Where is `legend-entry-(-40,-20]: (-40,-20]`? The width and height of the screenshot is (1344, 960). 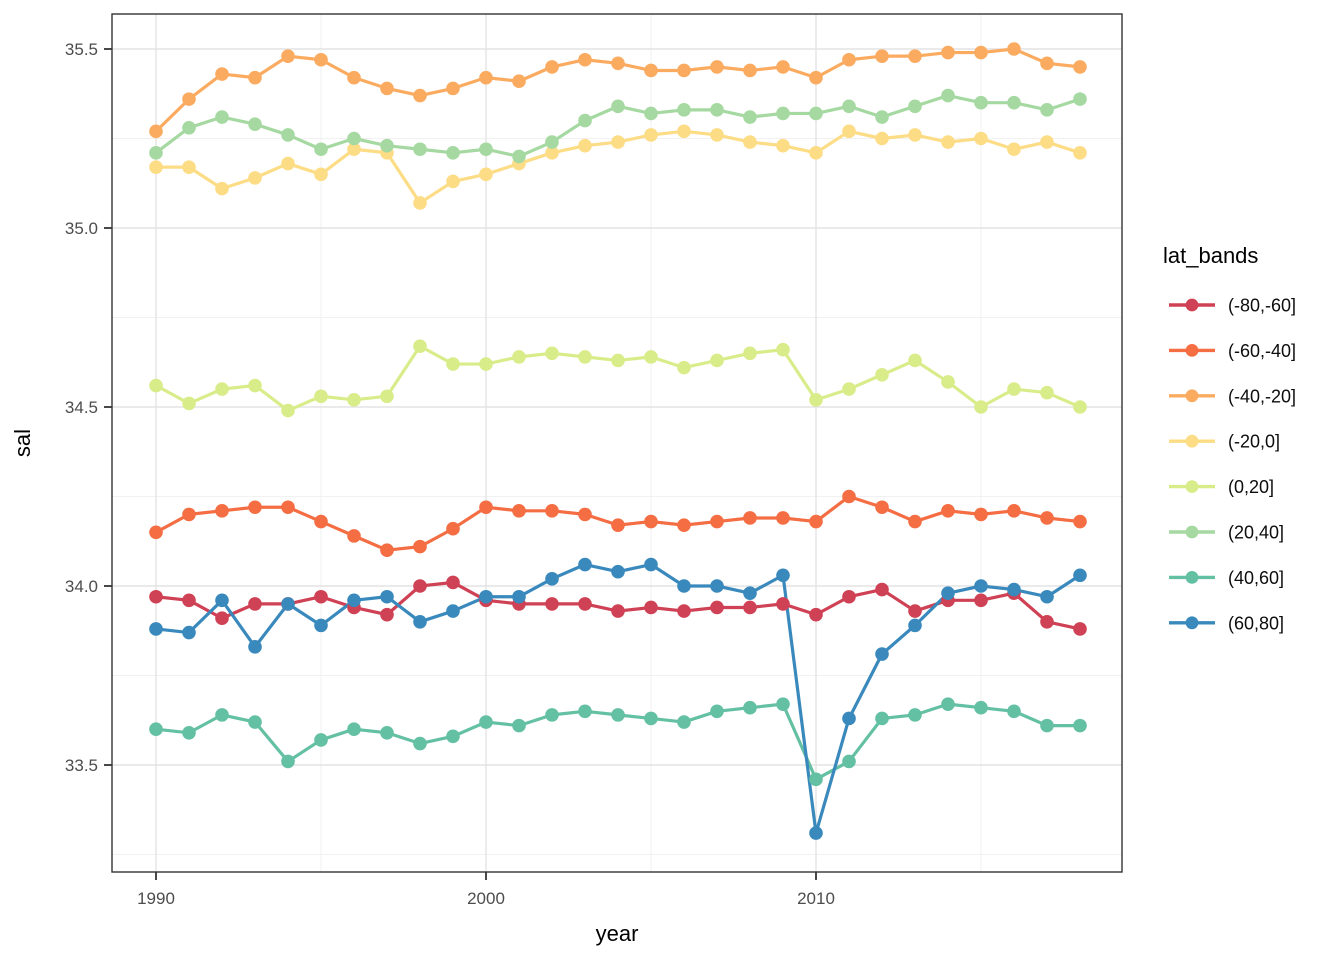 legend-entry-(-40,-20]: (-40,-20] is located at coordinates (1232, 396).